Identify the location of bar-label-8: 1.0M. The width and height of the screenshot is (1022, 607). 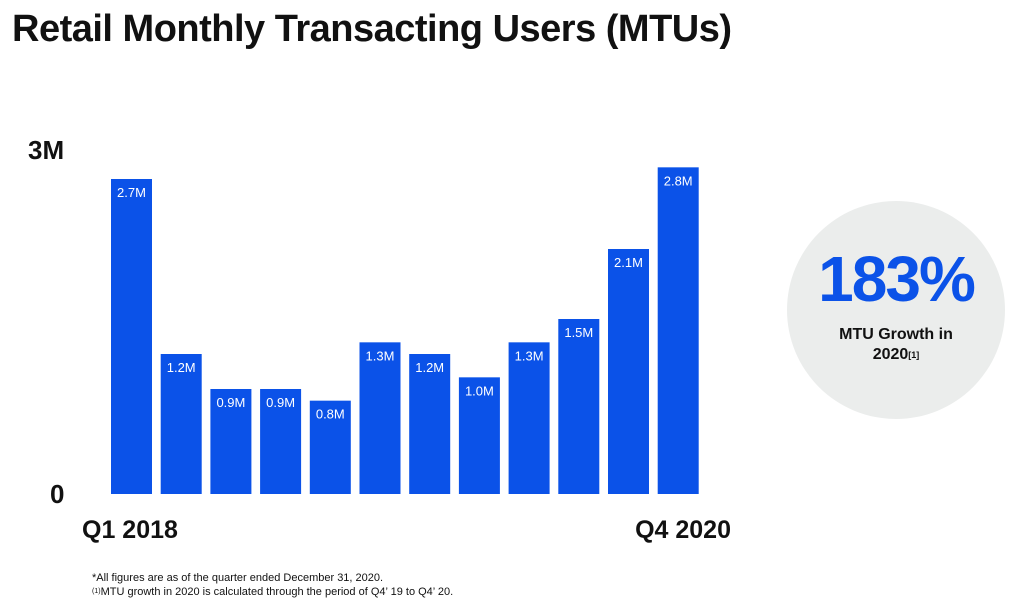
(479, 390).